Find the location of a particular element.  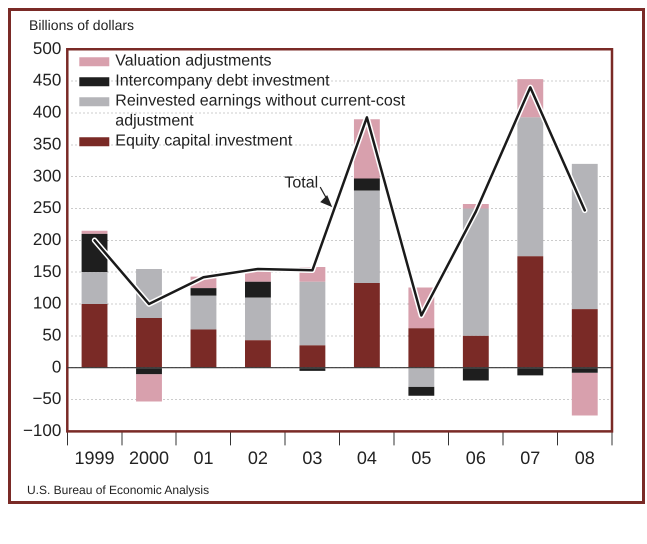

y-tick-label: 200 is located at coordinates (47, 239).